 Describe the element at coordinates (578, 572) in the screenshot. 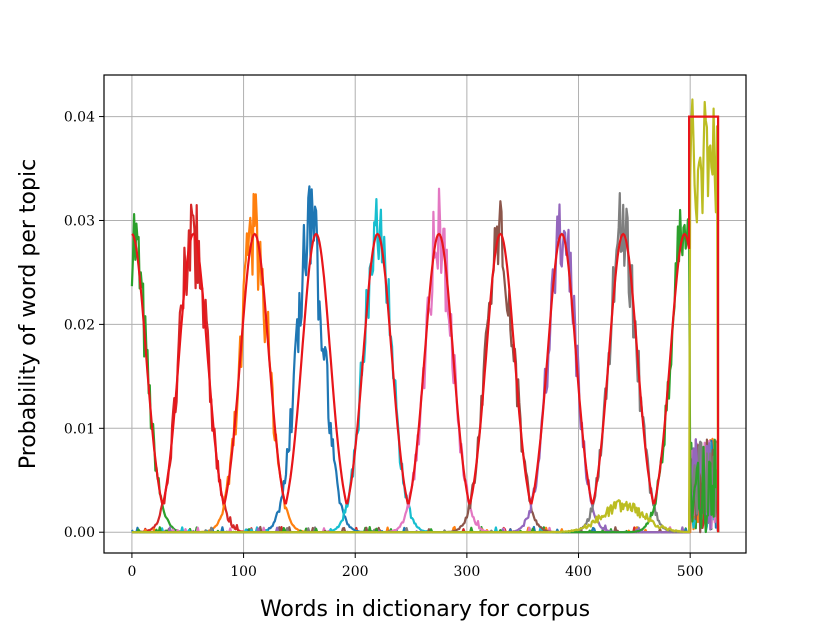

I see `x-tick-label: 400` at that location.